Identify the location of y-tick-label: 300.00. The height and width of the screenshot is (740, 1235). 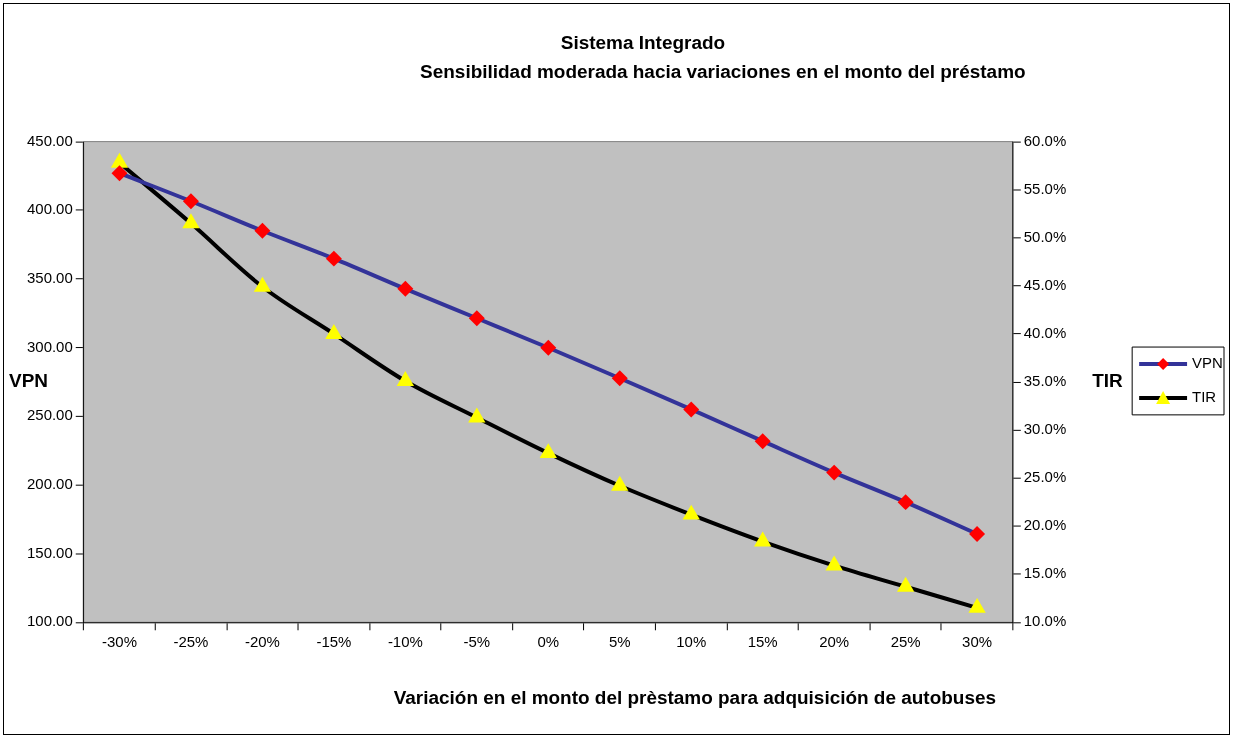
(49, 346).